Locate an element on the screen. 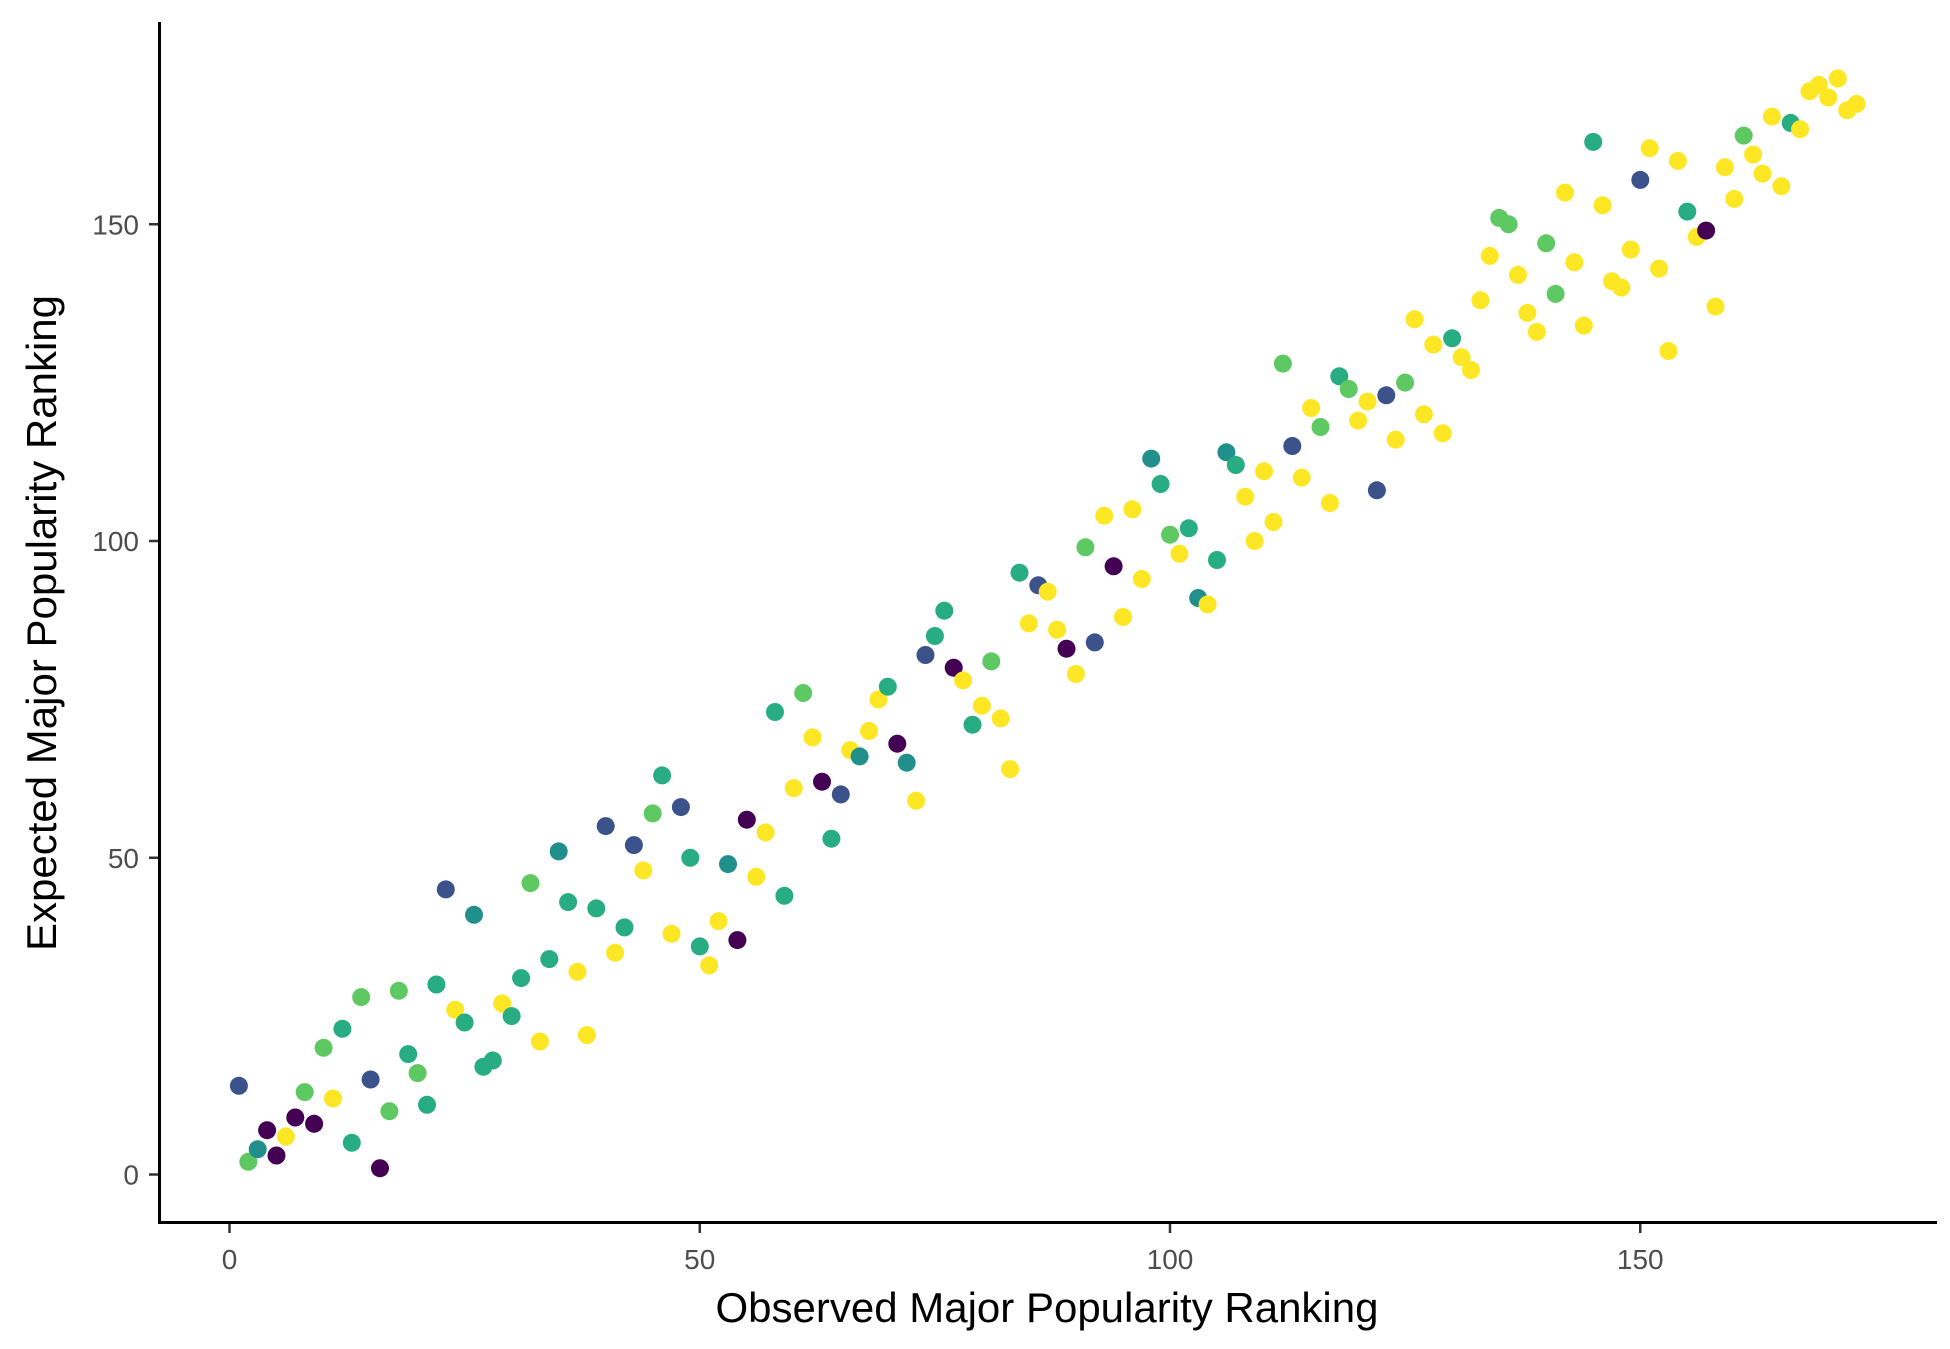 The height and width of the screenshot is (1349, 1950). y-tick-label: 0 is located at coordinates (131, 1175).